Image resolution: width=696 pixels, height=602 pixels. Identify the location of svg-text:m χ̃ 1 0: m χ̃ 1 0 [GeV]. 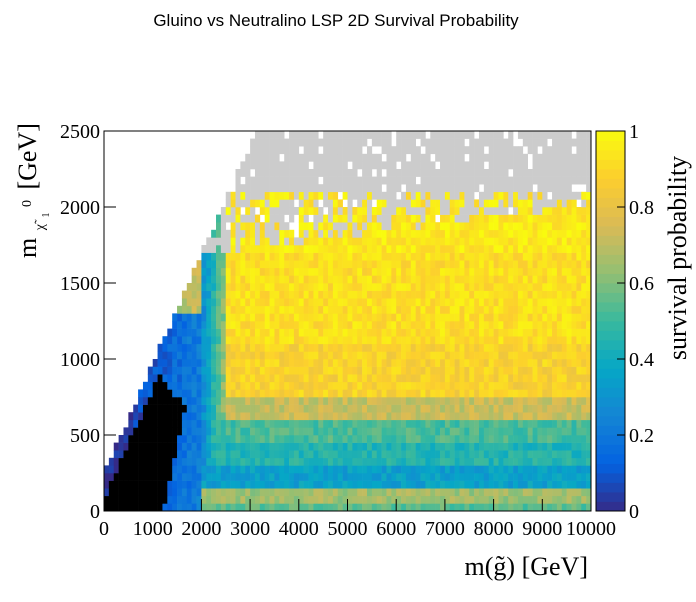
(31, 190).